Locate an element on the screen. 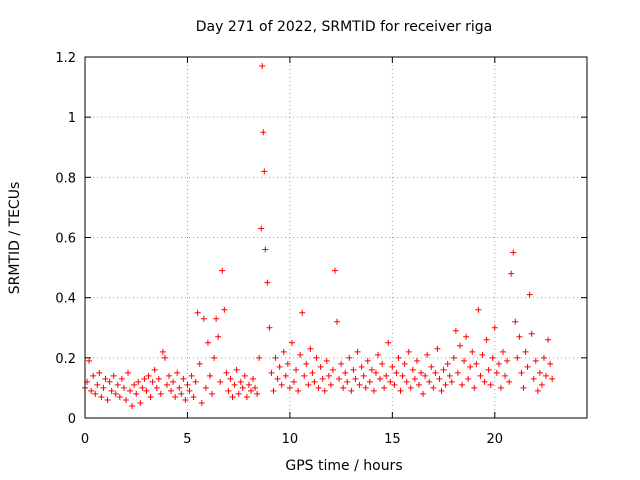 Image resolution: width=640 pixels, height=480 pixels. y-tick-label: 0.4 is located at coordinates (65, 299).